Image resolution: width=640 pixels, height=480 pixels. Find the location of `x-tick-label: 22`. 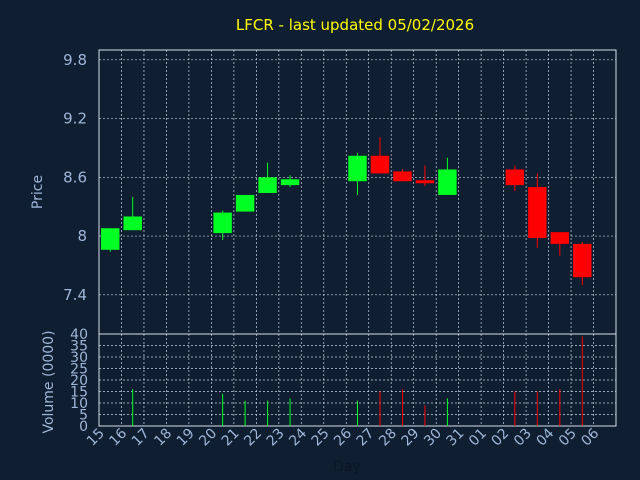

x-tick-label: 22 is located at coordinates (253, 438).